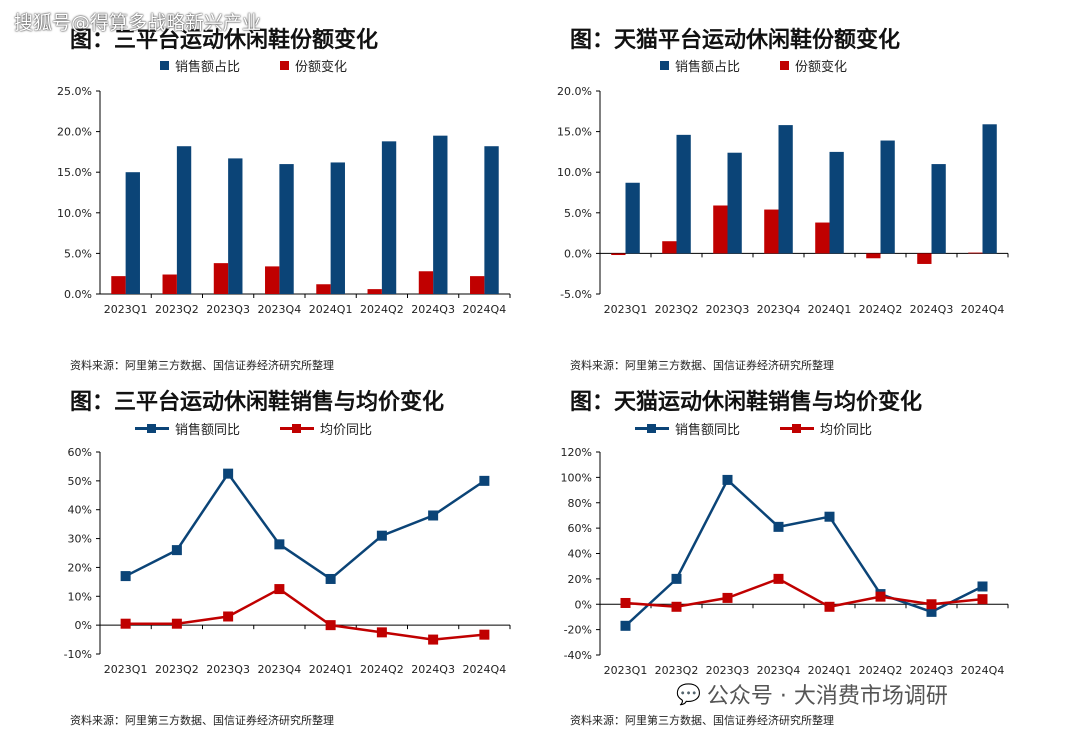 The height and width of the screenshot is (735, 1077). Describe the element at coordinates (253, 428) in the screenshot. I see `chart3-legend: 销售额同比 均价同比` at that location.